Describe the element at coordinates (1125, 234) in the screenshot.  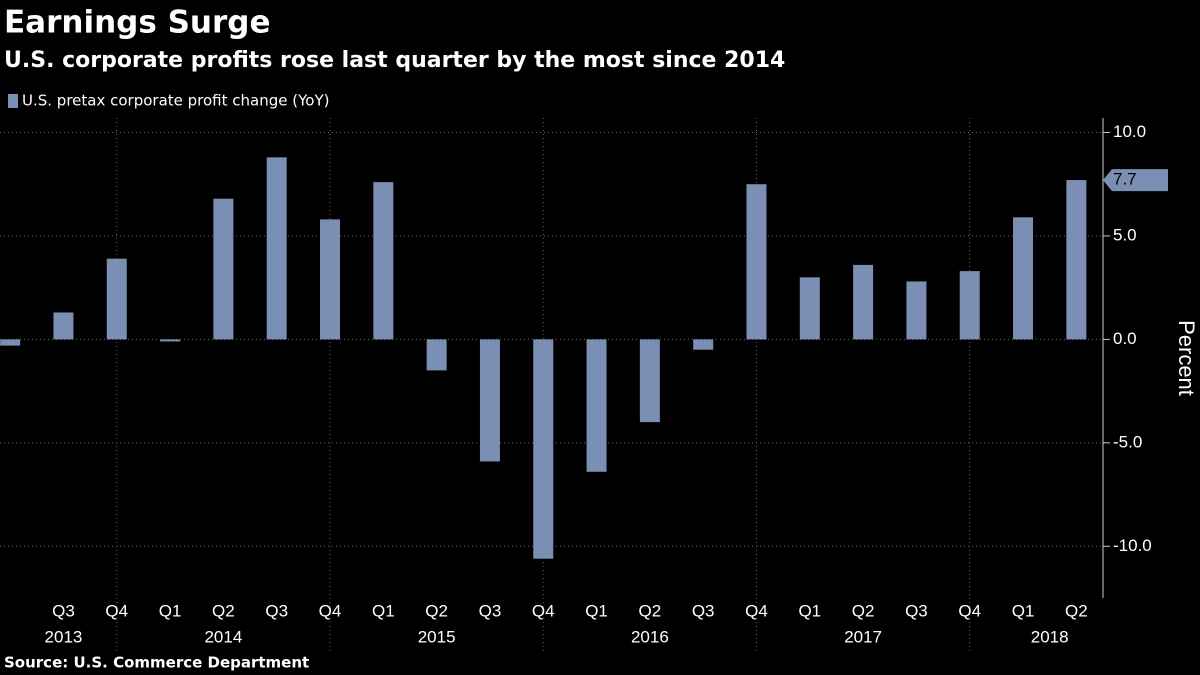
I see `y-tick-label: 5.0` at that location.